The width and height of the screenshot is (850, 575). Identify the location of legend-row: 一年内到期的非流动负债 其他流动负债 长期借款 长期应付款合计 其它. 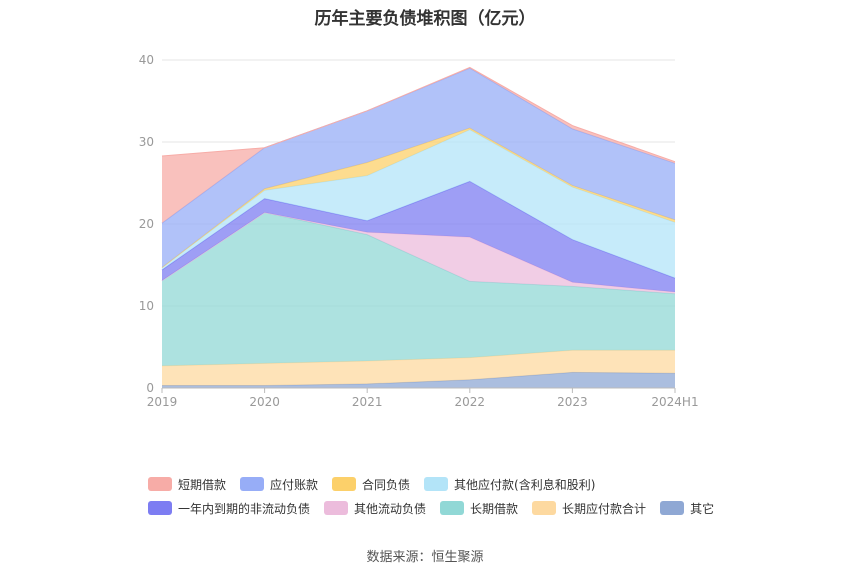
(448, 508).